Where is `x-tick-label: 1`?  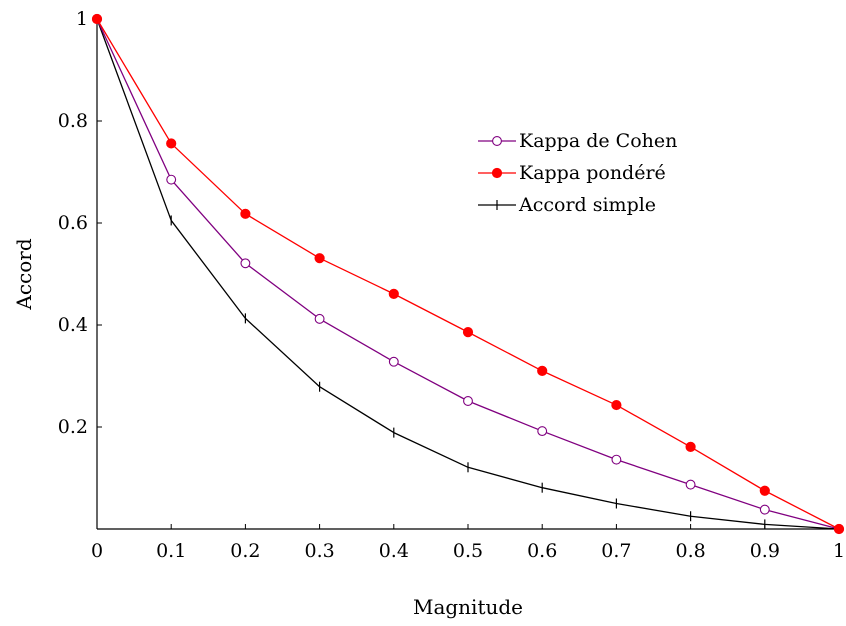
x-tick-label: 1 is located at coordinates (839, 551).